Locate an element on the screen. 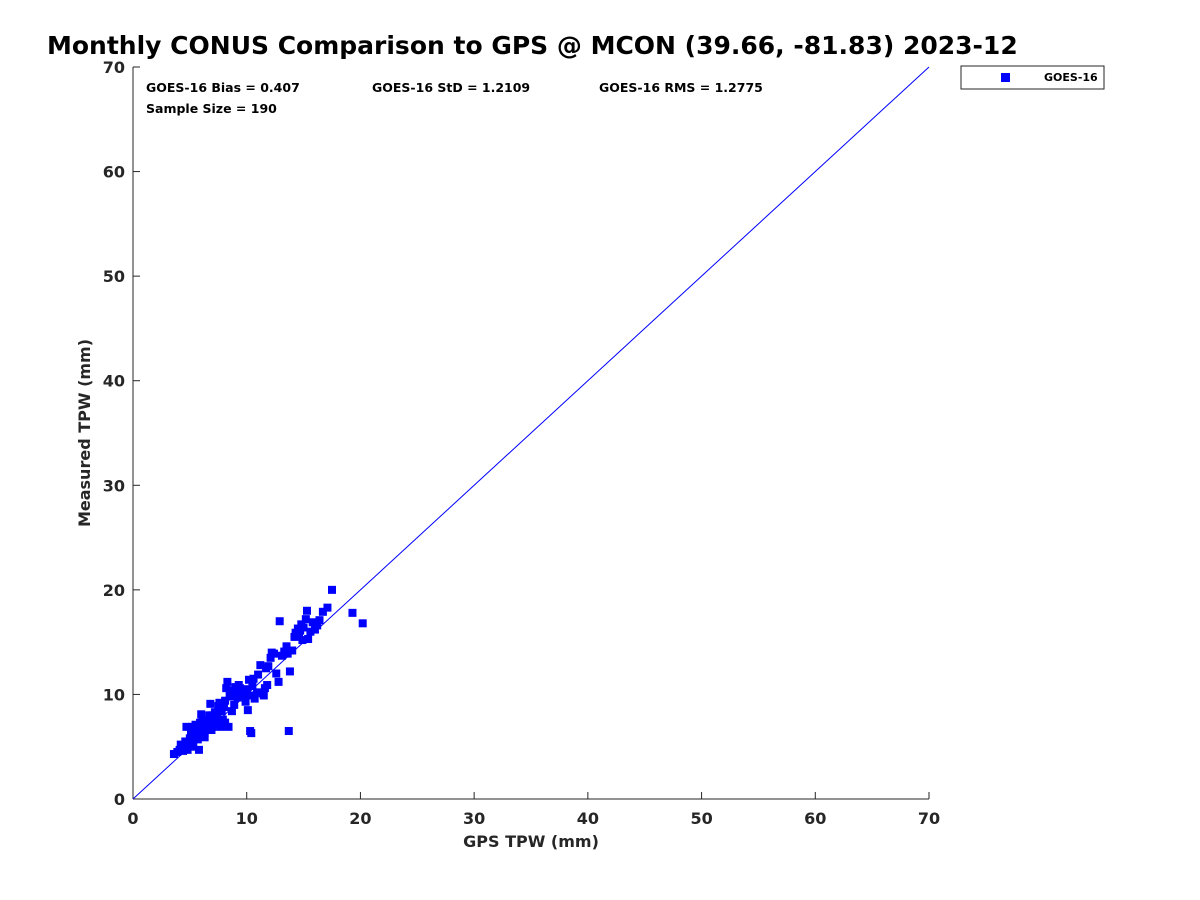 This screenshot has height=900, width=1200. x-axis-label: GPS TPW (mm) is located at coordinates (531, 841).